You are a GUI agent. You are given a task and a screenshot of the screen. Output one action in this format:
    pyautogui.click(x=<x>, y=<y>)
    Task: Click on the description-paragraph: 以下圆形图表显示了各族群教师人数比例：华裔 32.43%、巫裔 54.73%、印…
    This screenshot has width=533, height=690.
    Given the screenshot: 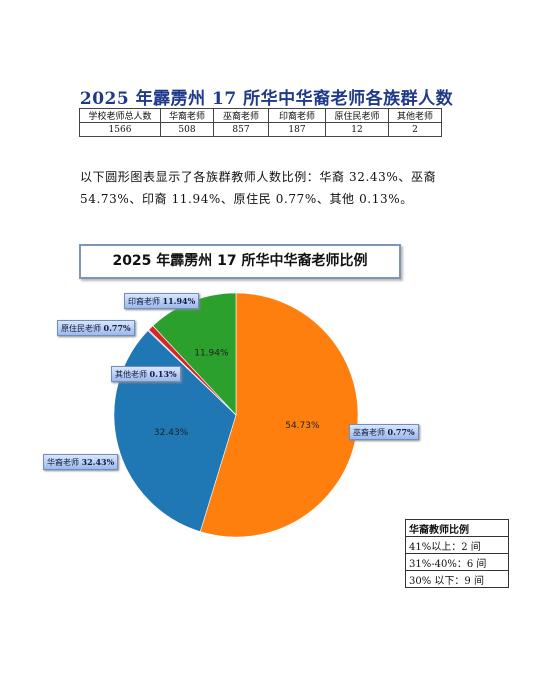 What is the action you would take?
    pyautogui.click(x=258, y=188)
    